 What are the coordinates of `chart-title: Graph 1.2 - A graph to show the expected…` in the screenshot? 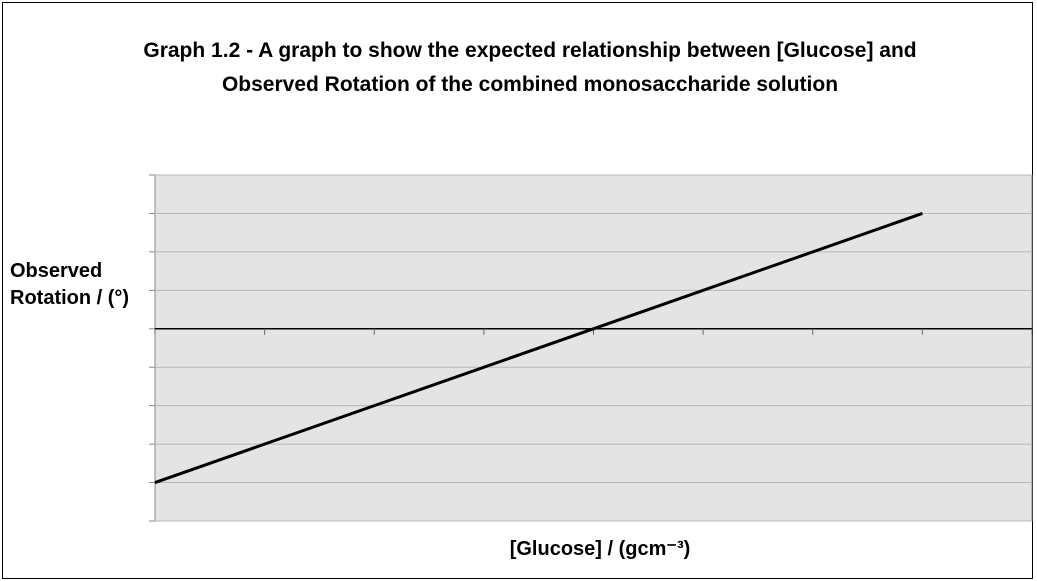 It's located at (530, 67).